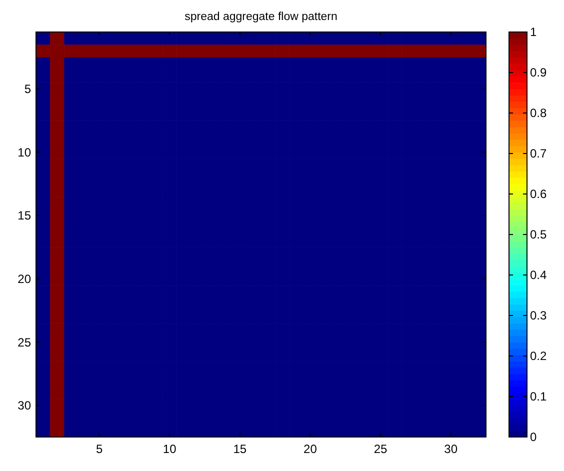  What do you see at coordinates (169, 449) in the screenshot?
I see `x-tick-label: 10` at bounding box center [169, 449].